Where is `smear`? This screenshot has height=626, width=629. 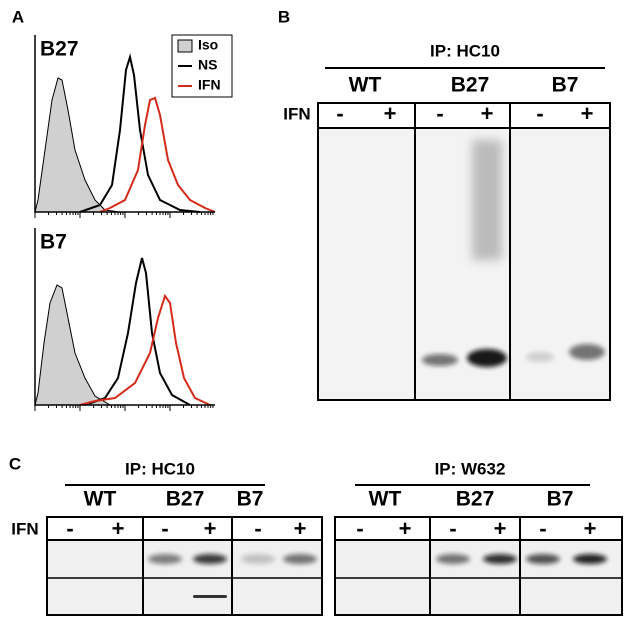
smear is located at coordinates (487, 200).